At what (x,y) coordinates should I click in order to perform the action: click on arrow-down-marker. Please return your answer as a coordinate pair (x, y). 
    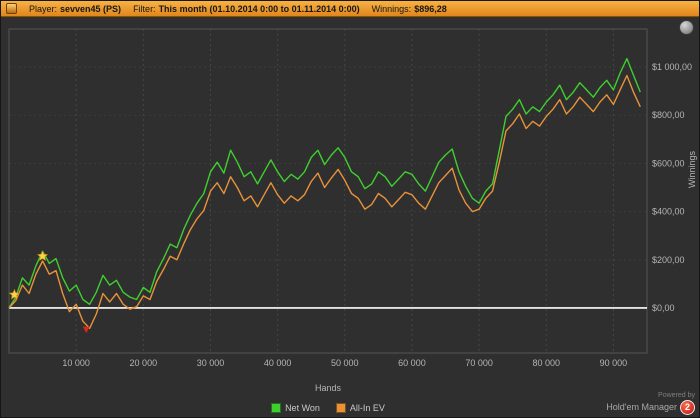
    Looking at the image, I should click on (86, 330).